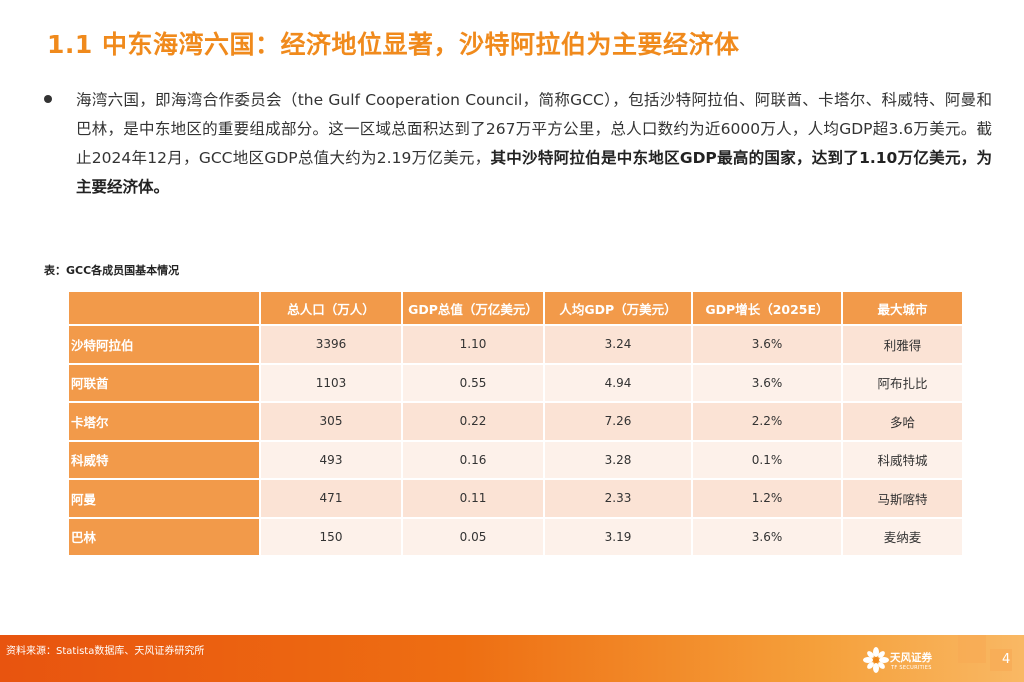 The height and width of the screenshot is (682, 1024). I want to click on cell-city: 多哈, so click(902, 421).